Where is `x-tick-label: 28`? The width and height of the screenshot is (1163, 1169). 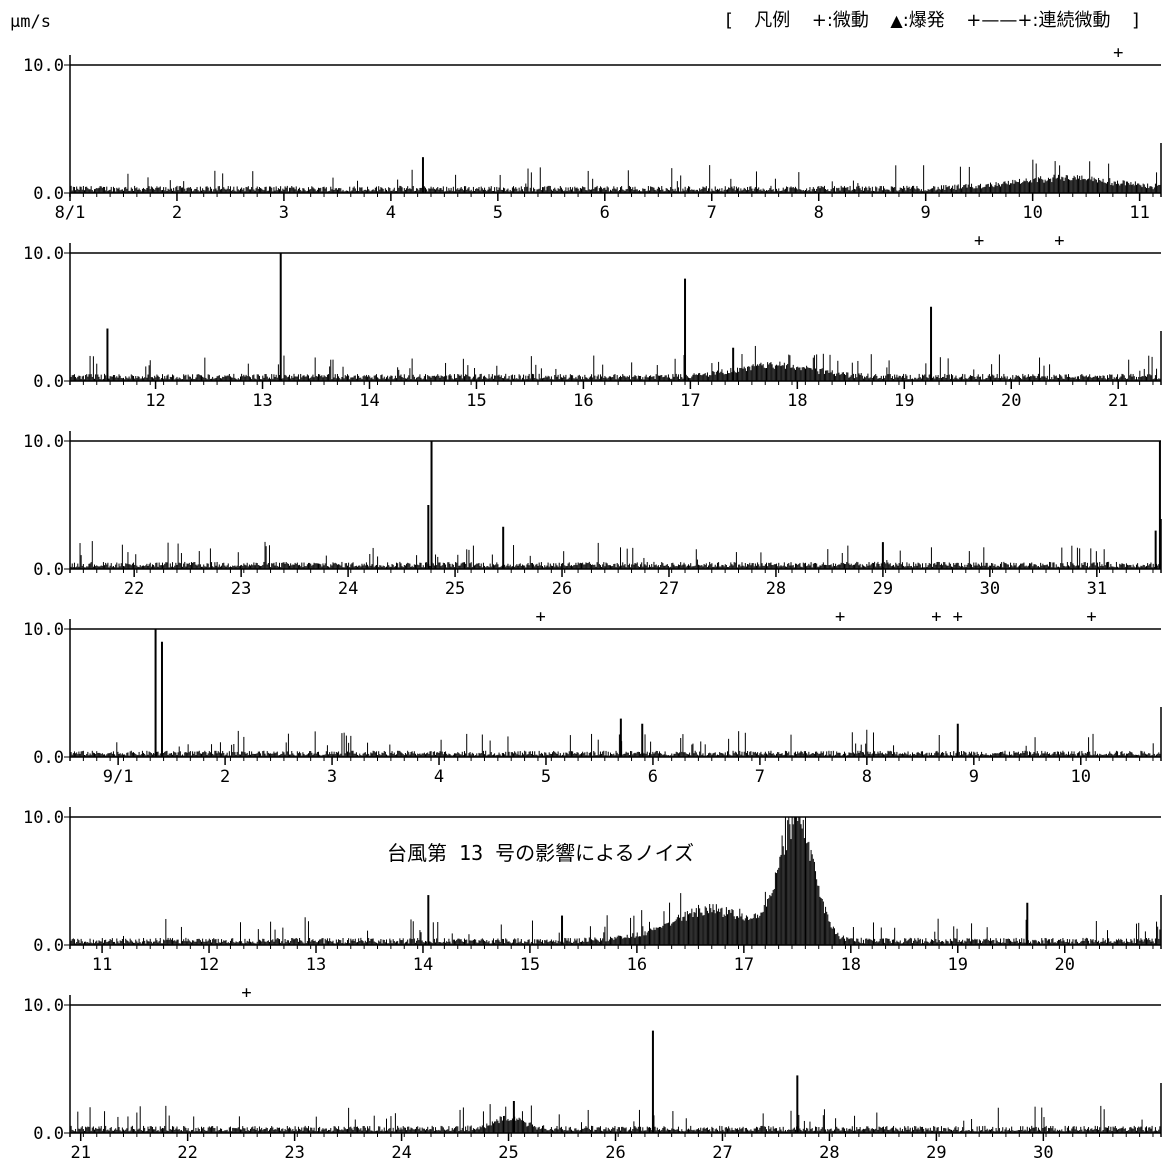 x-tick-label: 28 is located at coordinates (776, 589).